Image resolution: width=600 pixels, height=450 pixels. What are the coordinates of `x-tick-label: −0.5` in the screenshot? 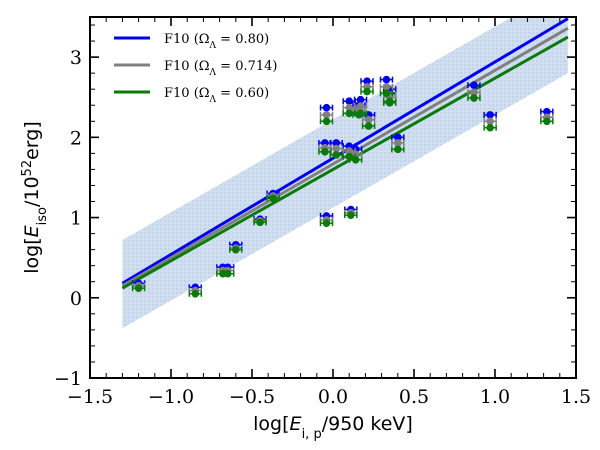 It's located at (252, 397).